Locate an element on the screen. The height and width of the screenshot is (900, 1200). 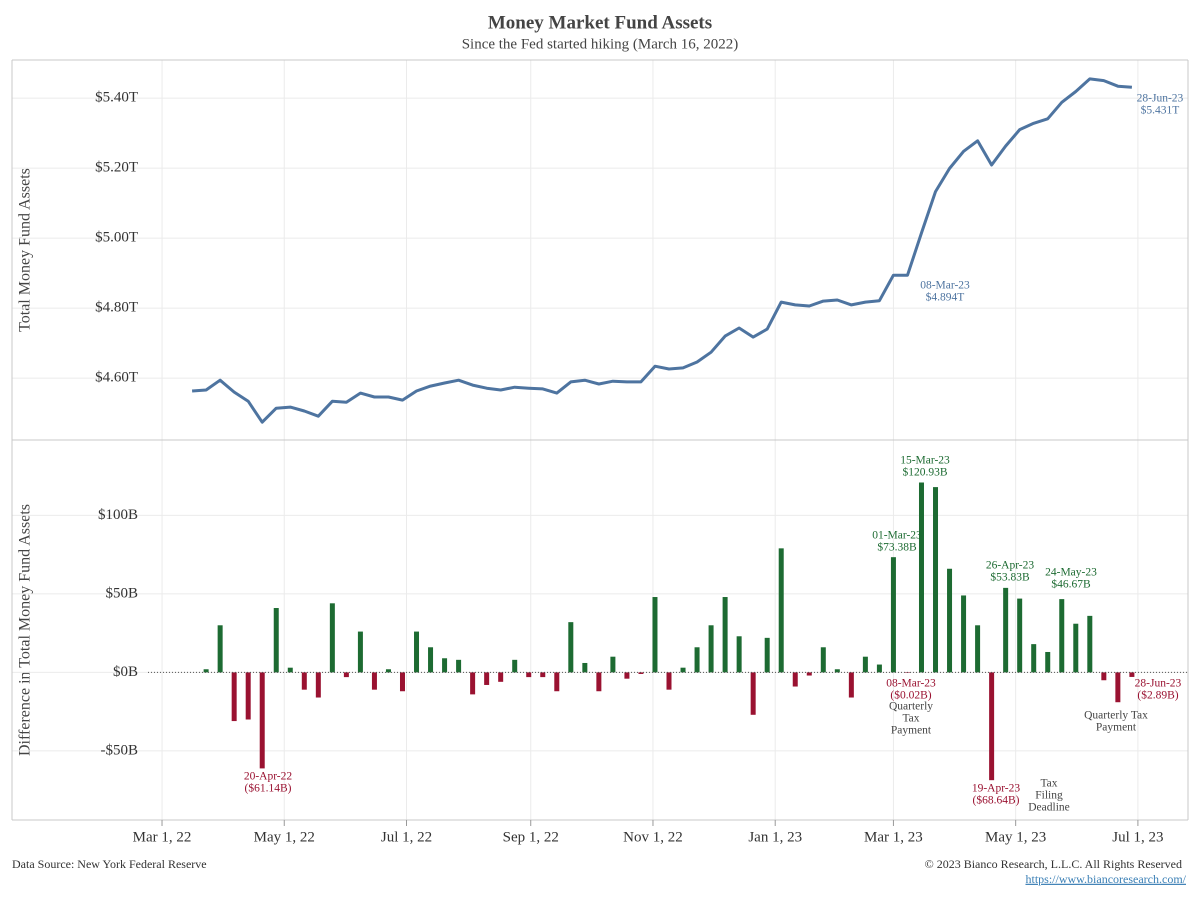
x-tick-label: Mar 1, 23 is located at coordinates (893, 837).